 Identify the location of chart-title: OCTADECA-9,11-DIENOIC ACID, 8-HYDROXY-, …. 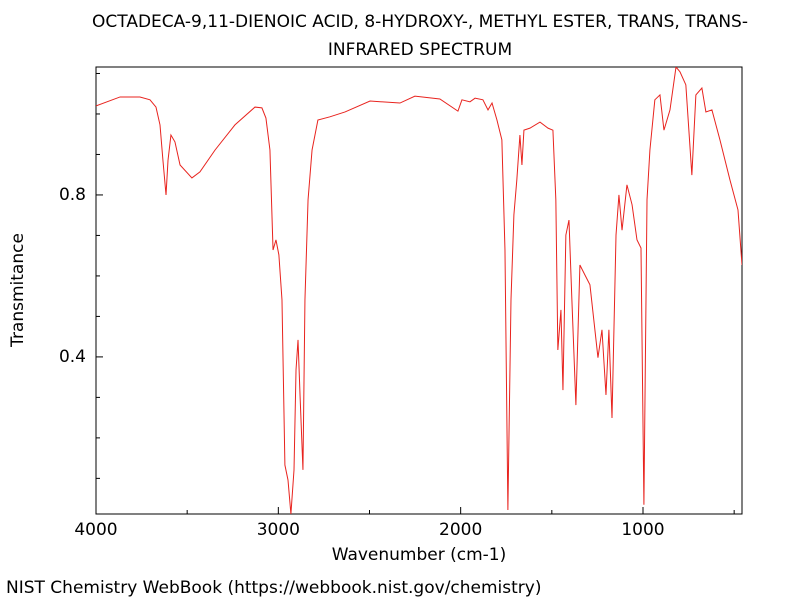
(420, 22).